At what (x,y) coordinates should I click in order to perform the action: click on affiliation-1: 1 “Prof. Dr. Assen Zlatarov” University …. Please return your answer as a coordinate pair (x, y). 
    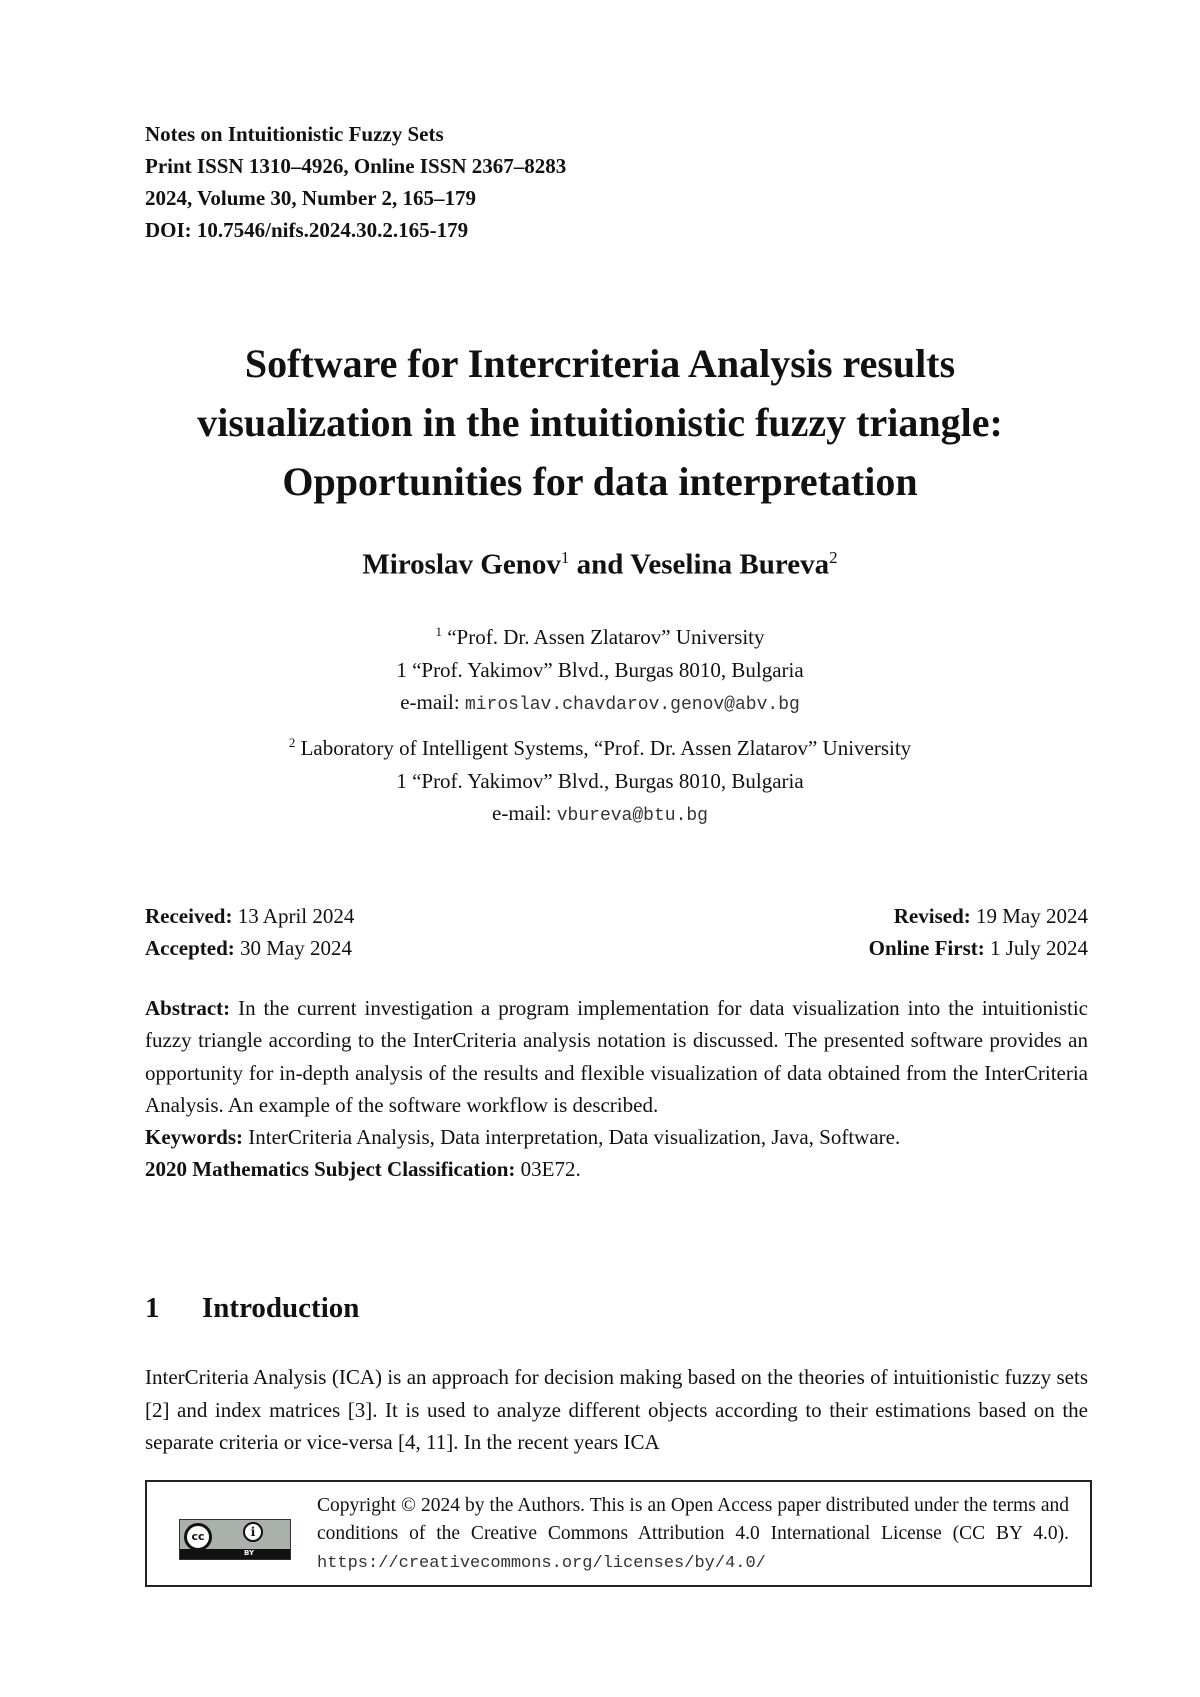
    Looking at the image, I should click on (600, 669).